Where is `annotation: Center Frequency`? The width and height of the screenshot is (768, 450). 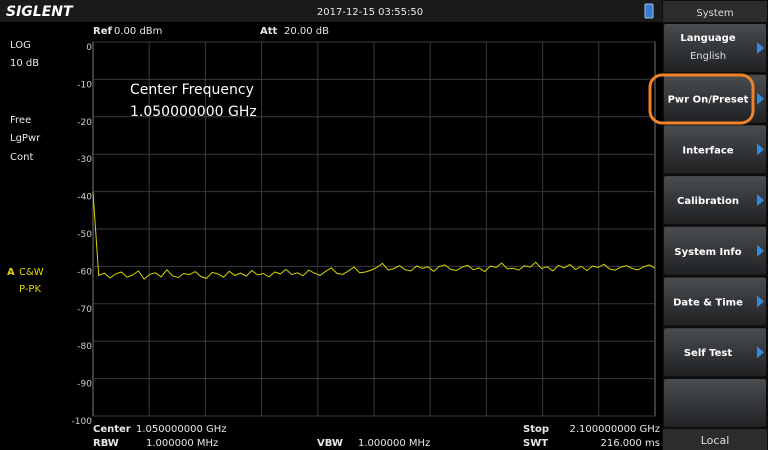 annotation: Center Frequency is located at coordinates (192, 90).